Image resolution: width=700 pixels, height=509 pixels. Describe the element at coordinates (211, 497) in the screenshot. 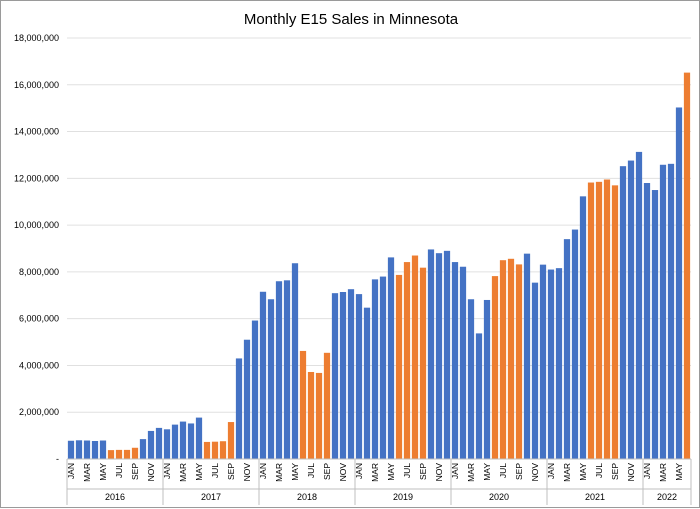

I see `year-label: 2017` at that location.